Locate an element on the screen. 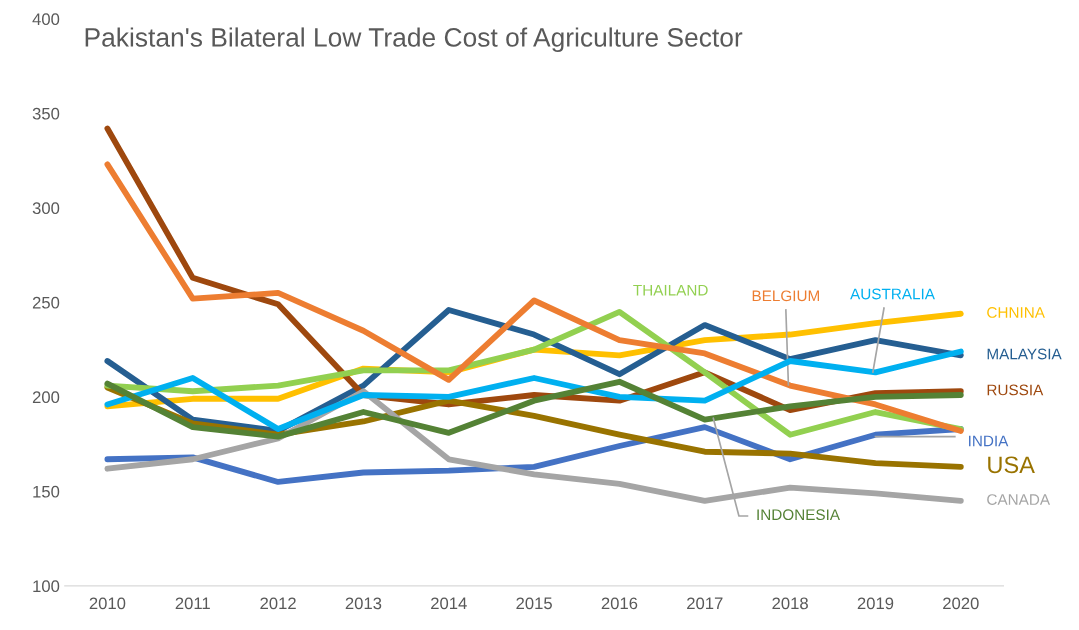 This screenshot has width=1079, height=630. x-tick-label: 2011 is located at coordinates (192, 603).